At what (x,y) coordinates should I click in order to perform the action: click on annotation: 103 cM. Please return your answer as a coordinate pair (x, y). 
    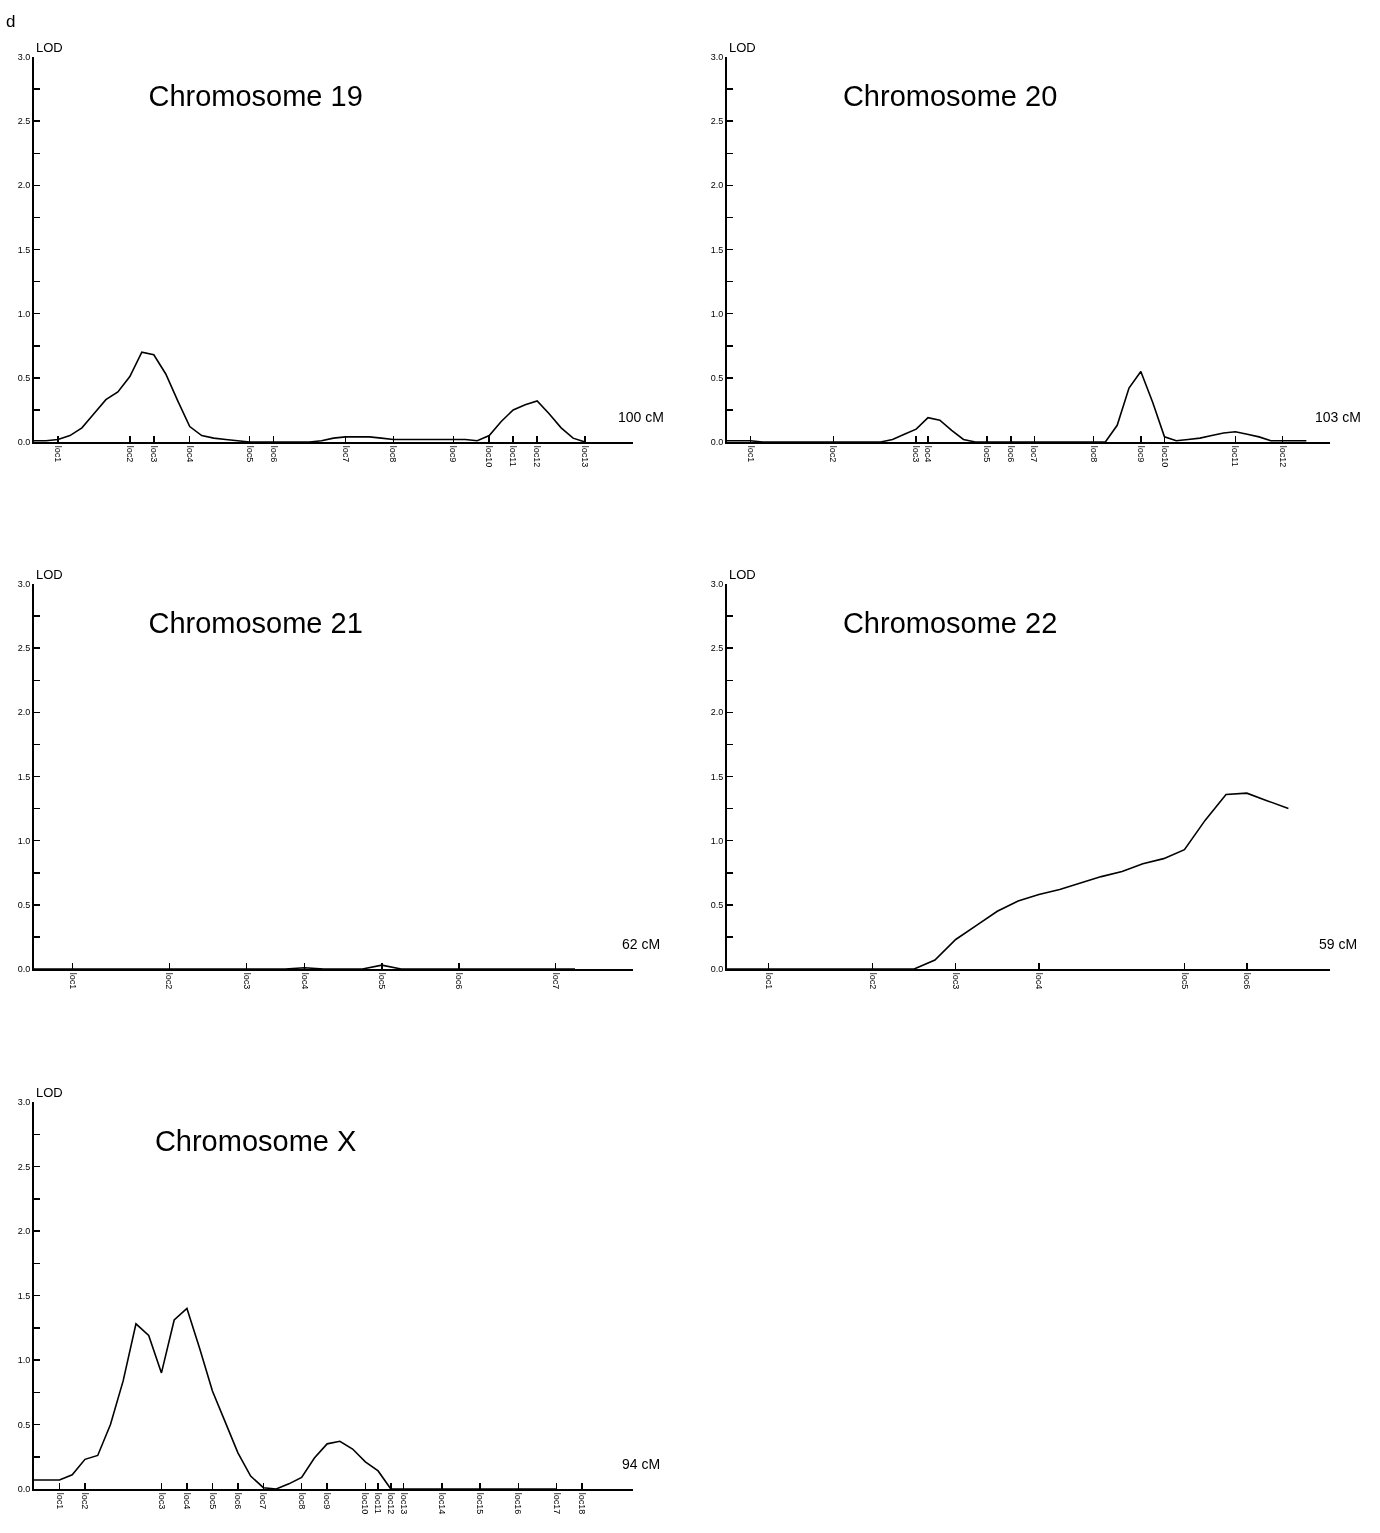
    Looking at the image, I should click on (1338, 417).